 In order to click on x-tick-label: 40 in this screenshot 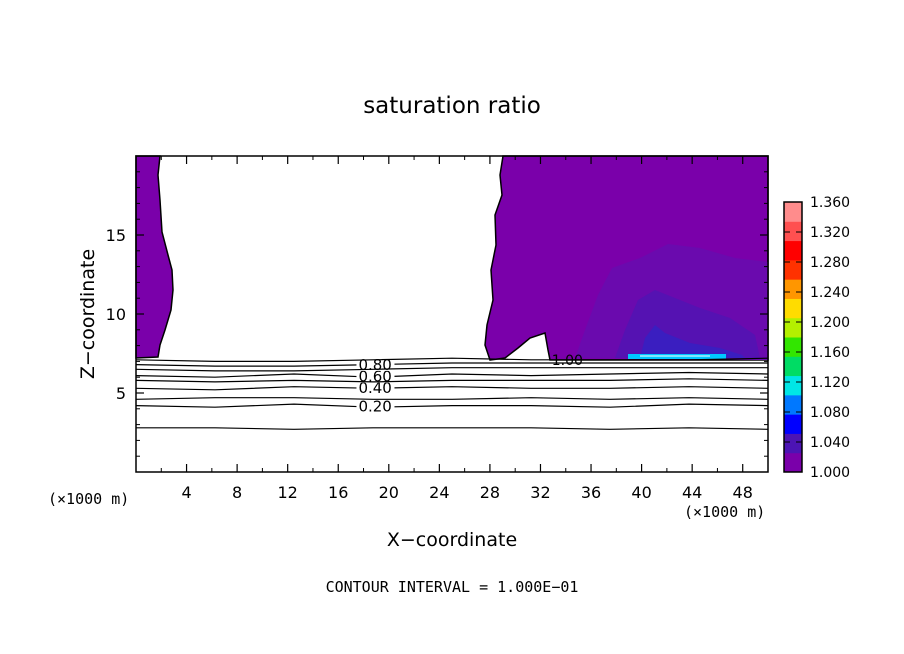, I will do `click(641, 492)`.